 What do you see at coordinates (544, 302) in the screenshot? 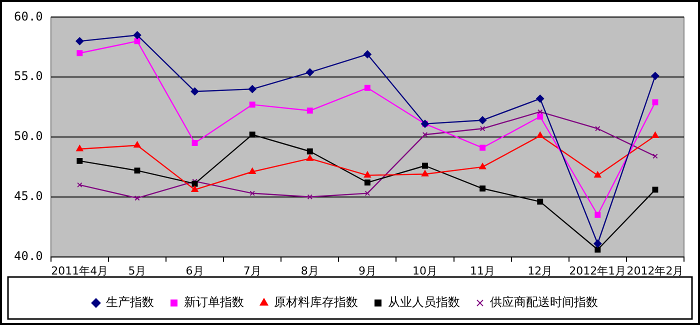
I see `legend-label: 供应商配送时间指数` at bounding box center [544, 302].